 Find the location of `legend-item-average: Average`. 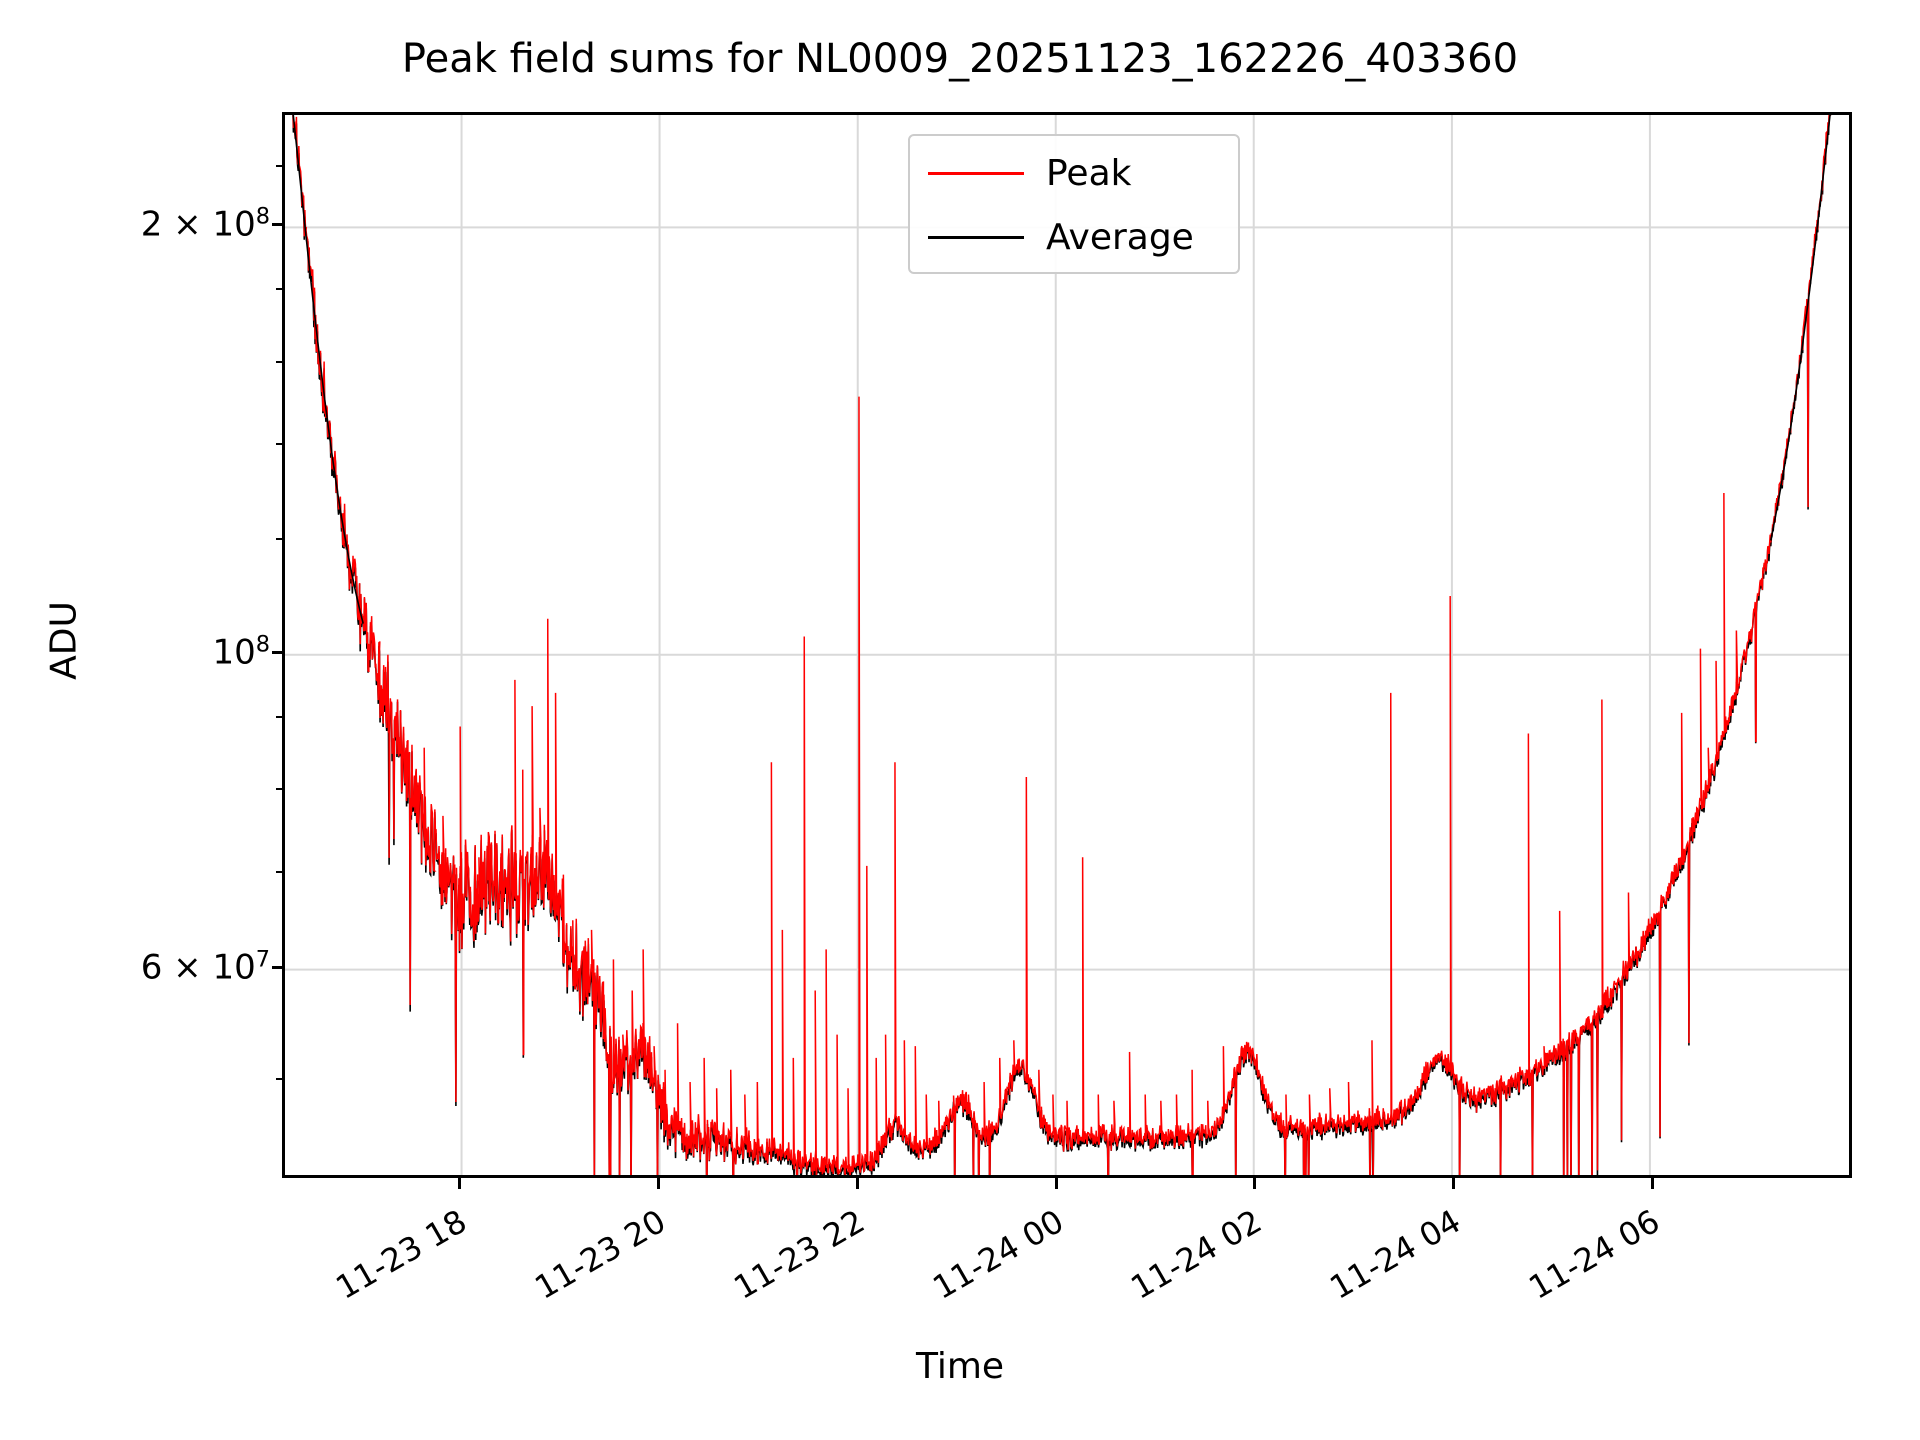

legend-item-average: Average is located at coordinates (1074, 237).